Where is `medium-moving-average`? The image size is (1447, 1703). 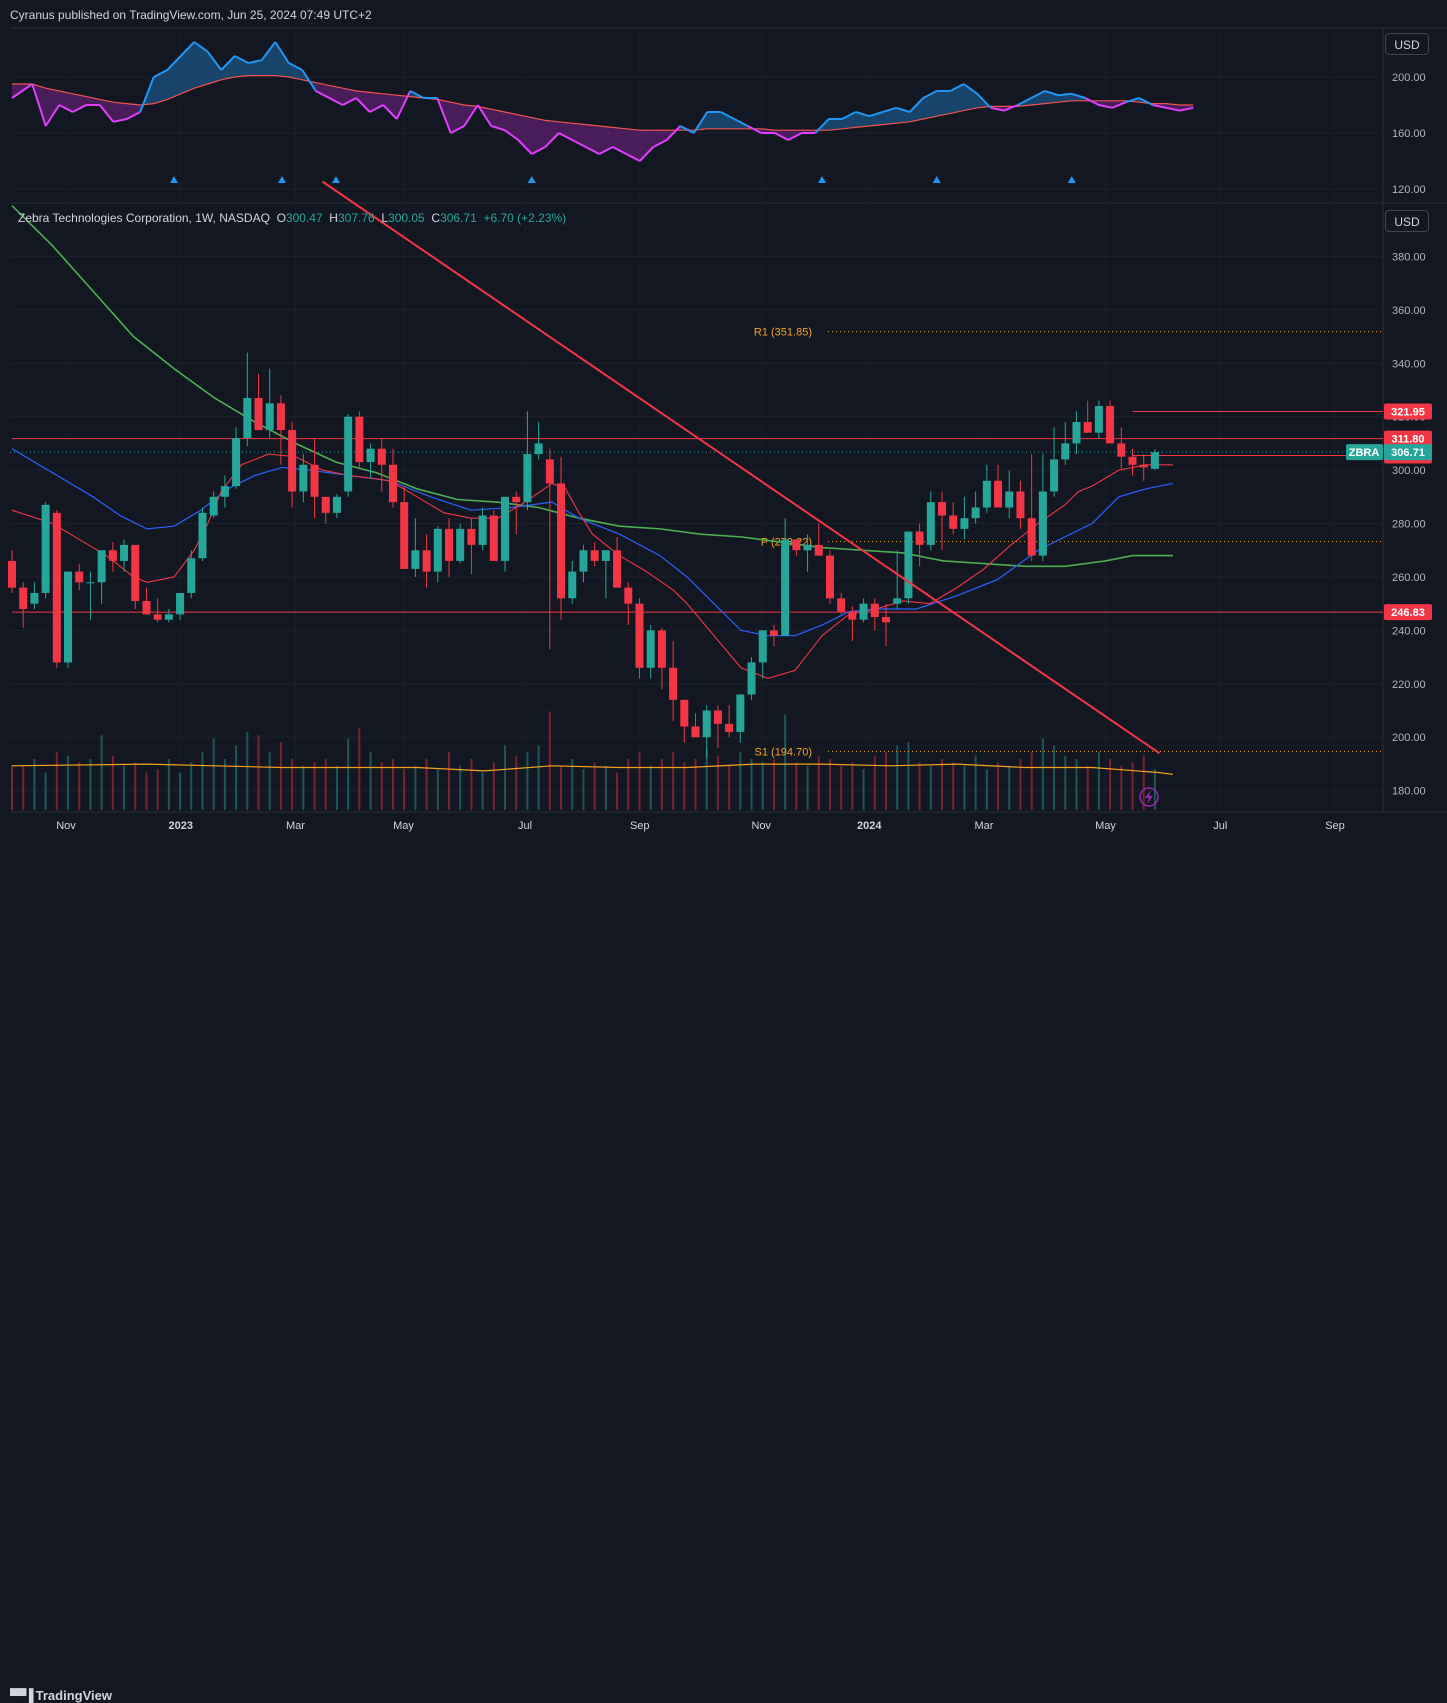 medium-moving-average is located at coordinates (592, 542).